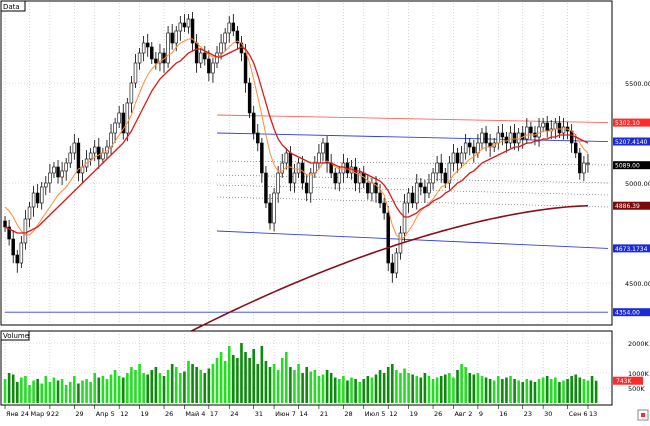 This screenshot has height=426, width=650. I want to click on dotted-channel-line, so click(413, 163).